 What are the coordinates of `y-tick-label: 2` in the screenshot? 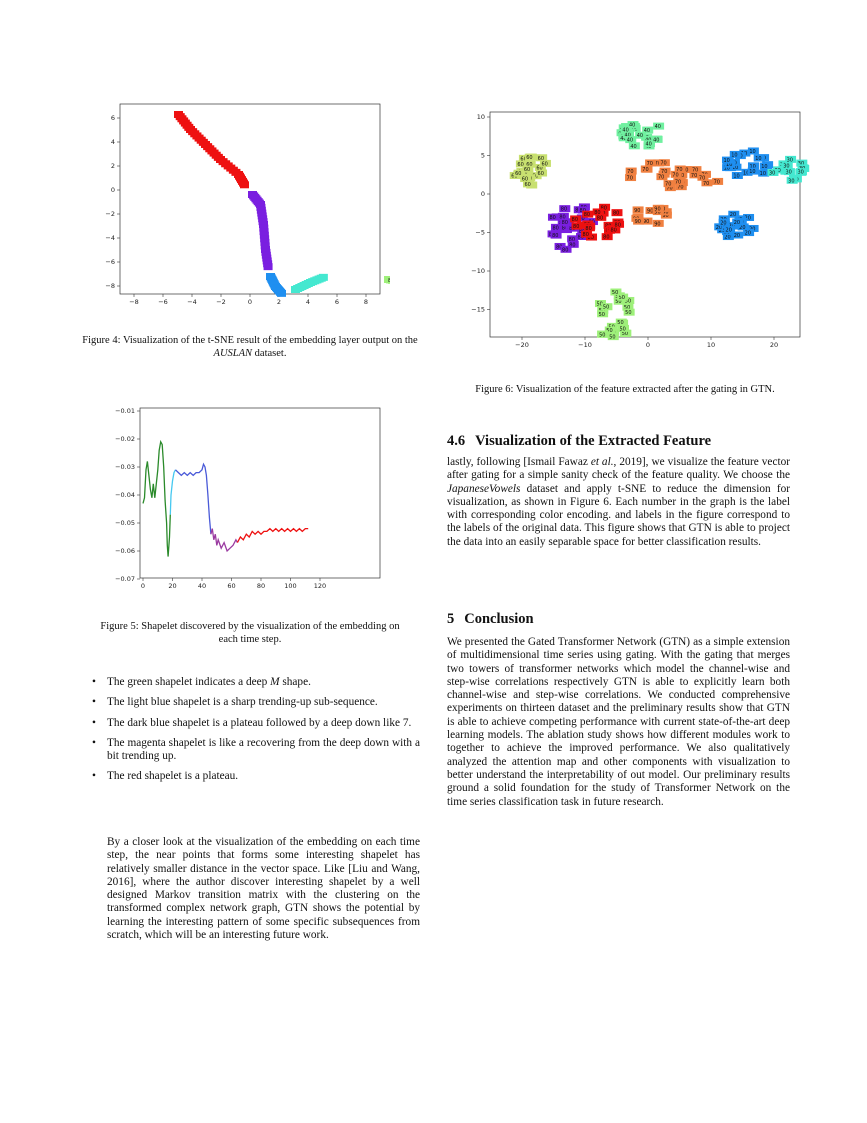 It's located at (113, 166).